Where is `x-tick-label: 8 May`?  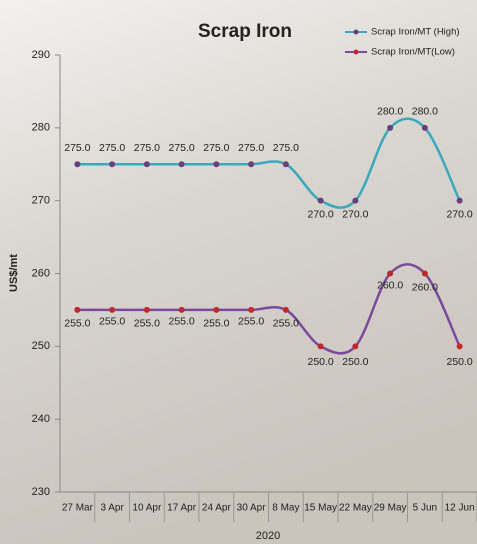
x-tick-label: 8 May is located at coordinates (285, 508).